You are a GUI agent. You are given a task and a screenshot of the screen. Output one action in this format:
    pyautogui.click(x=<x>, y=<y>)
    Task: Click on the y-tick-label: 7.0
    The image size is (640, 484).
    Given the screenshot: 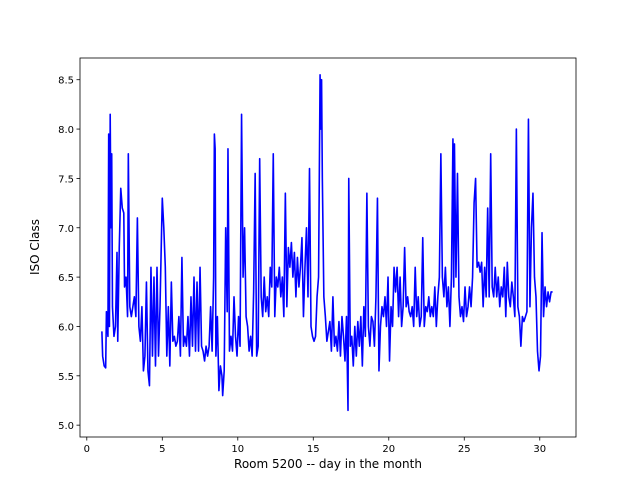 What is the action you would take?
    pyautogui.click(x=66, y=229)
    